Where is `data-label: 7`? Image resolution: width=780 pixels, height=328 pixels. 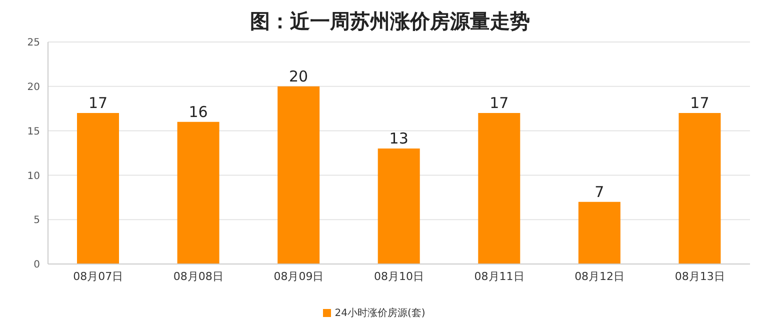 data-label: 7 is located at coordinates (599, 191).